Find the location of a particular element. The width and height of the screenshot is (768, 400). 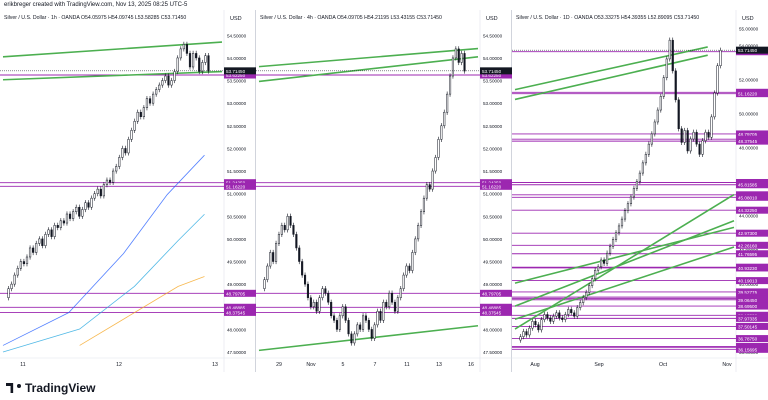

y-tick-label: 44.00000 is located at coordinates (749, 216).